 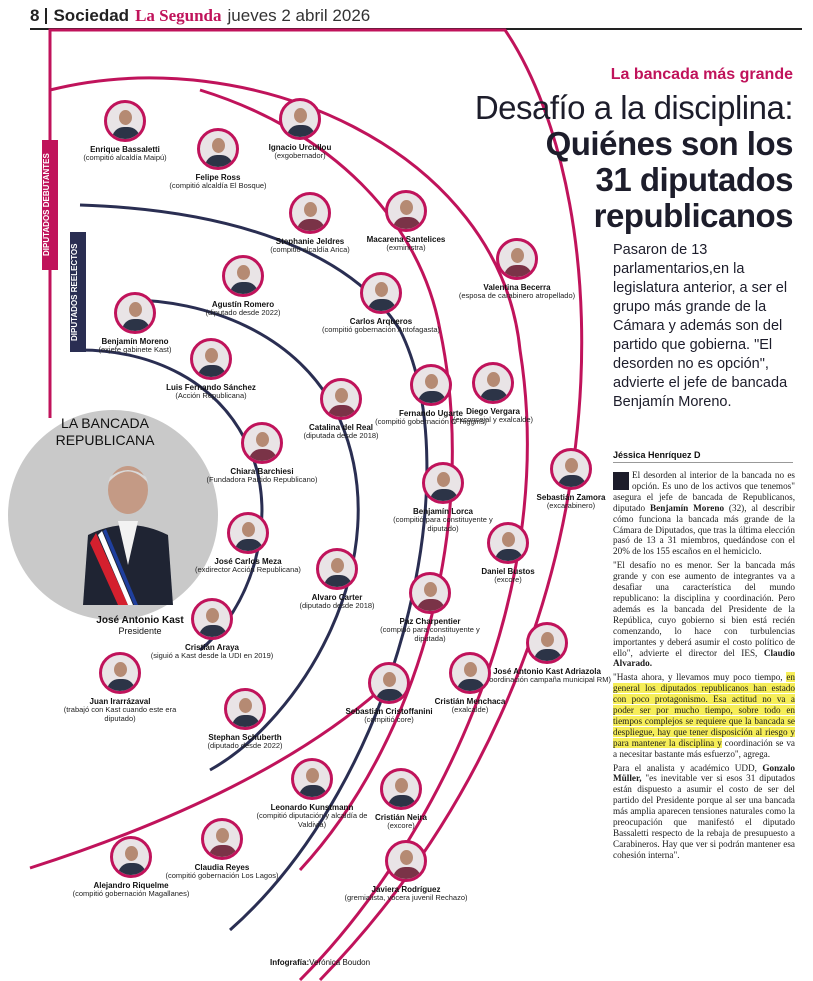 What do you see at coordinates (128, 535) in the screenshot?
I see `president-portrait` at bounding box center [128, 535].